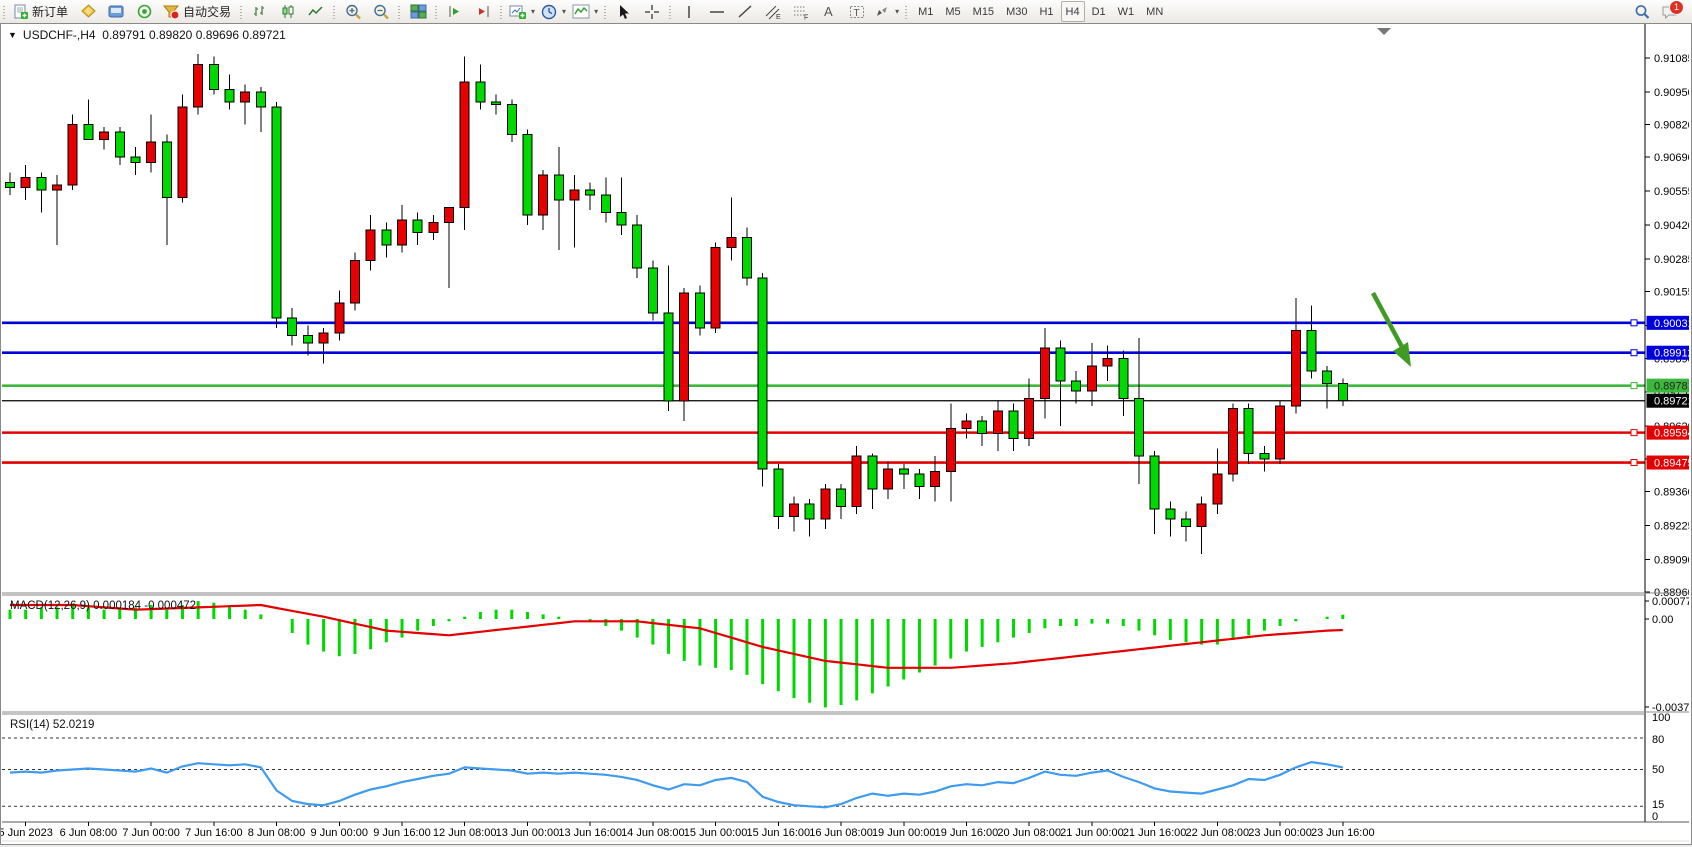  I want to click on rsi-axis-label: 80, so click(1658, 740).